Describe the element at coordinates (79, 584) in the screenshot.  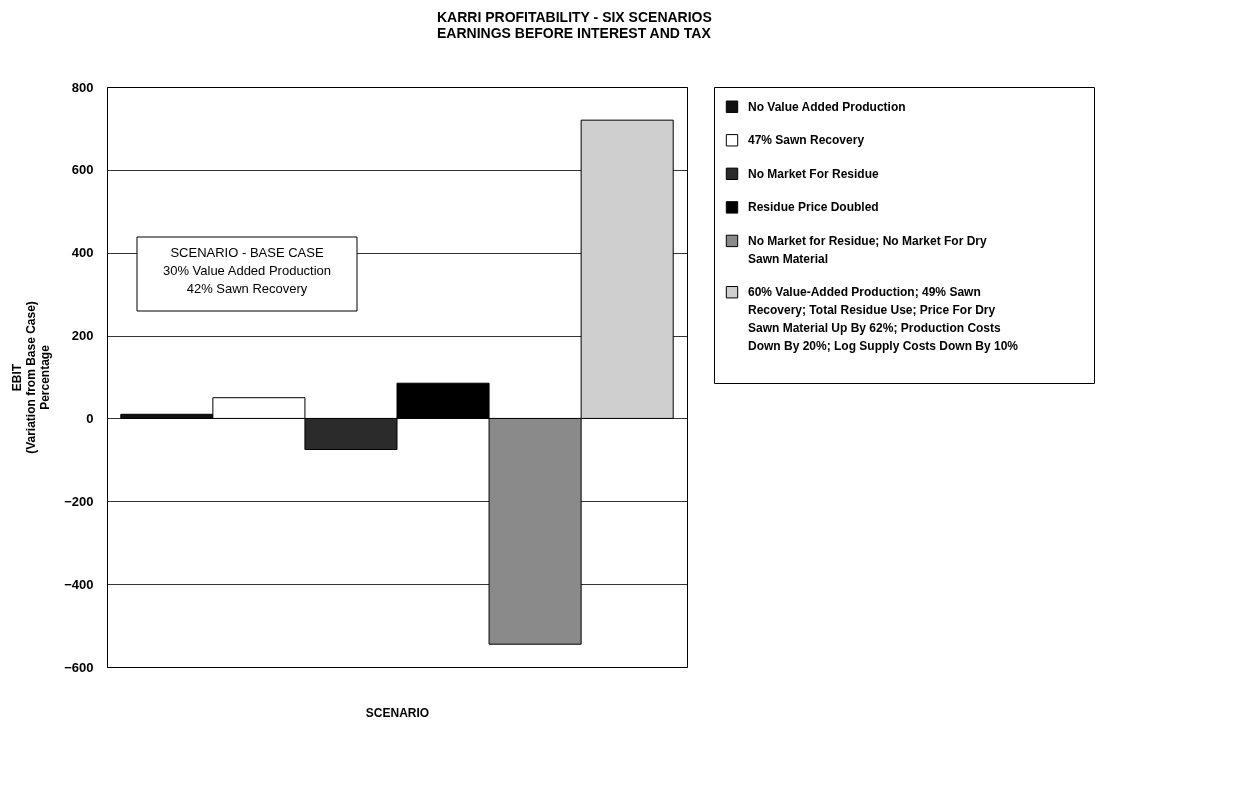
I see `y-tick-label: −400` at that location.